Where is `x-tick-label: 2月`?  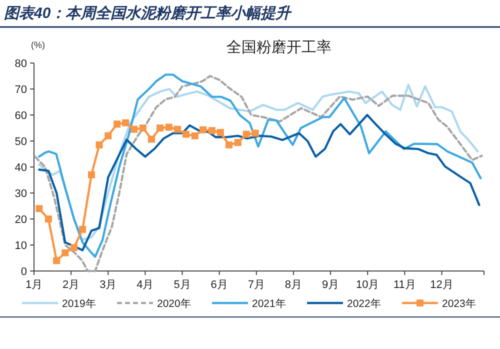 x-tick-label: 2月 is located at coordinates (71, 285).